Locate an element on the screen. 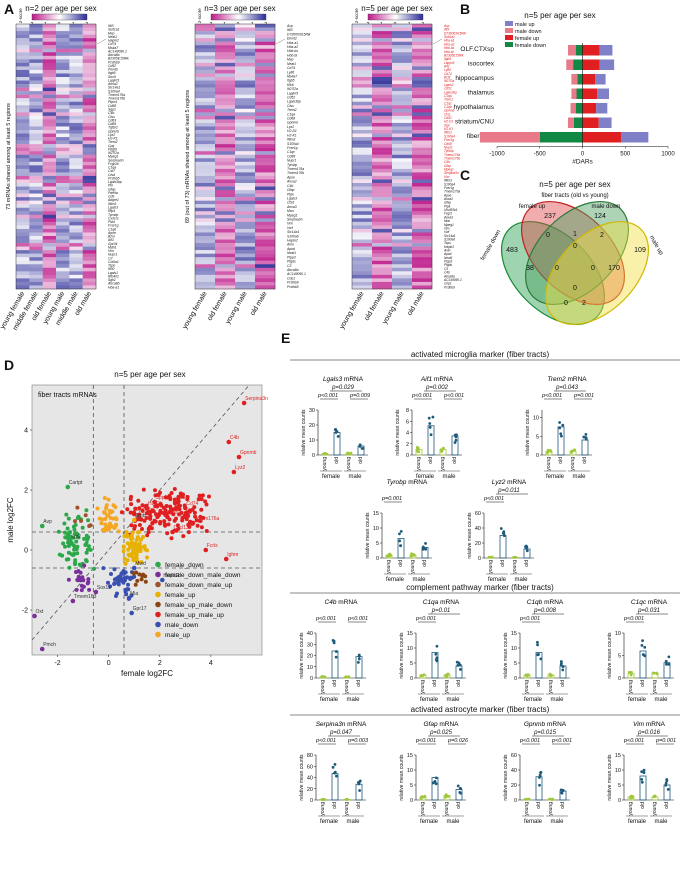  gene-label: Cd68 is located at coordinates (291, 119).